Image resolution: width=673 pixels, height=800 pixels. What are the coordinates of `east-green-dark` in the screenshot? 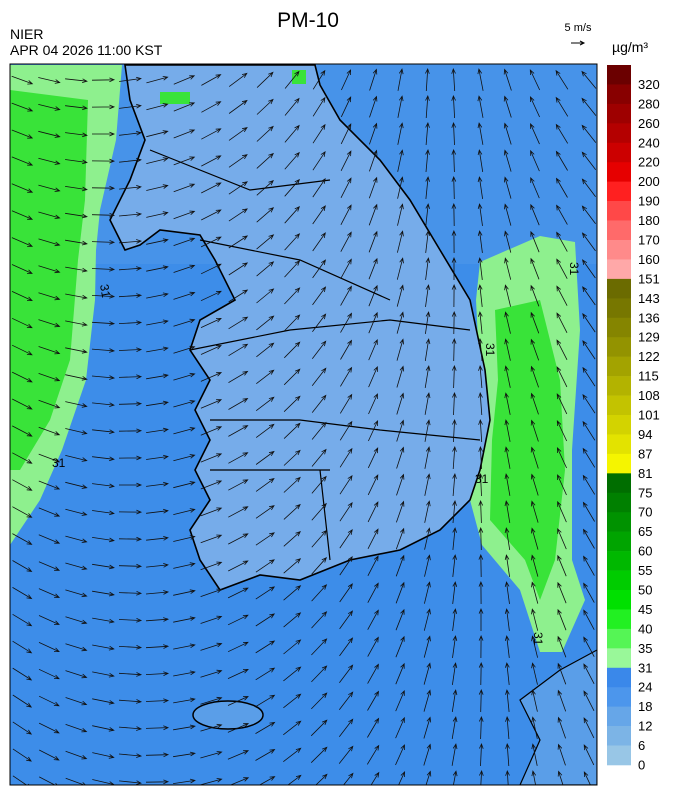 It's located at (527, 450).